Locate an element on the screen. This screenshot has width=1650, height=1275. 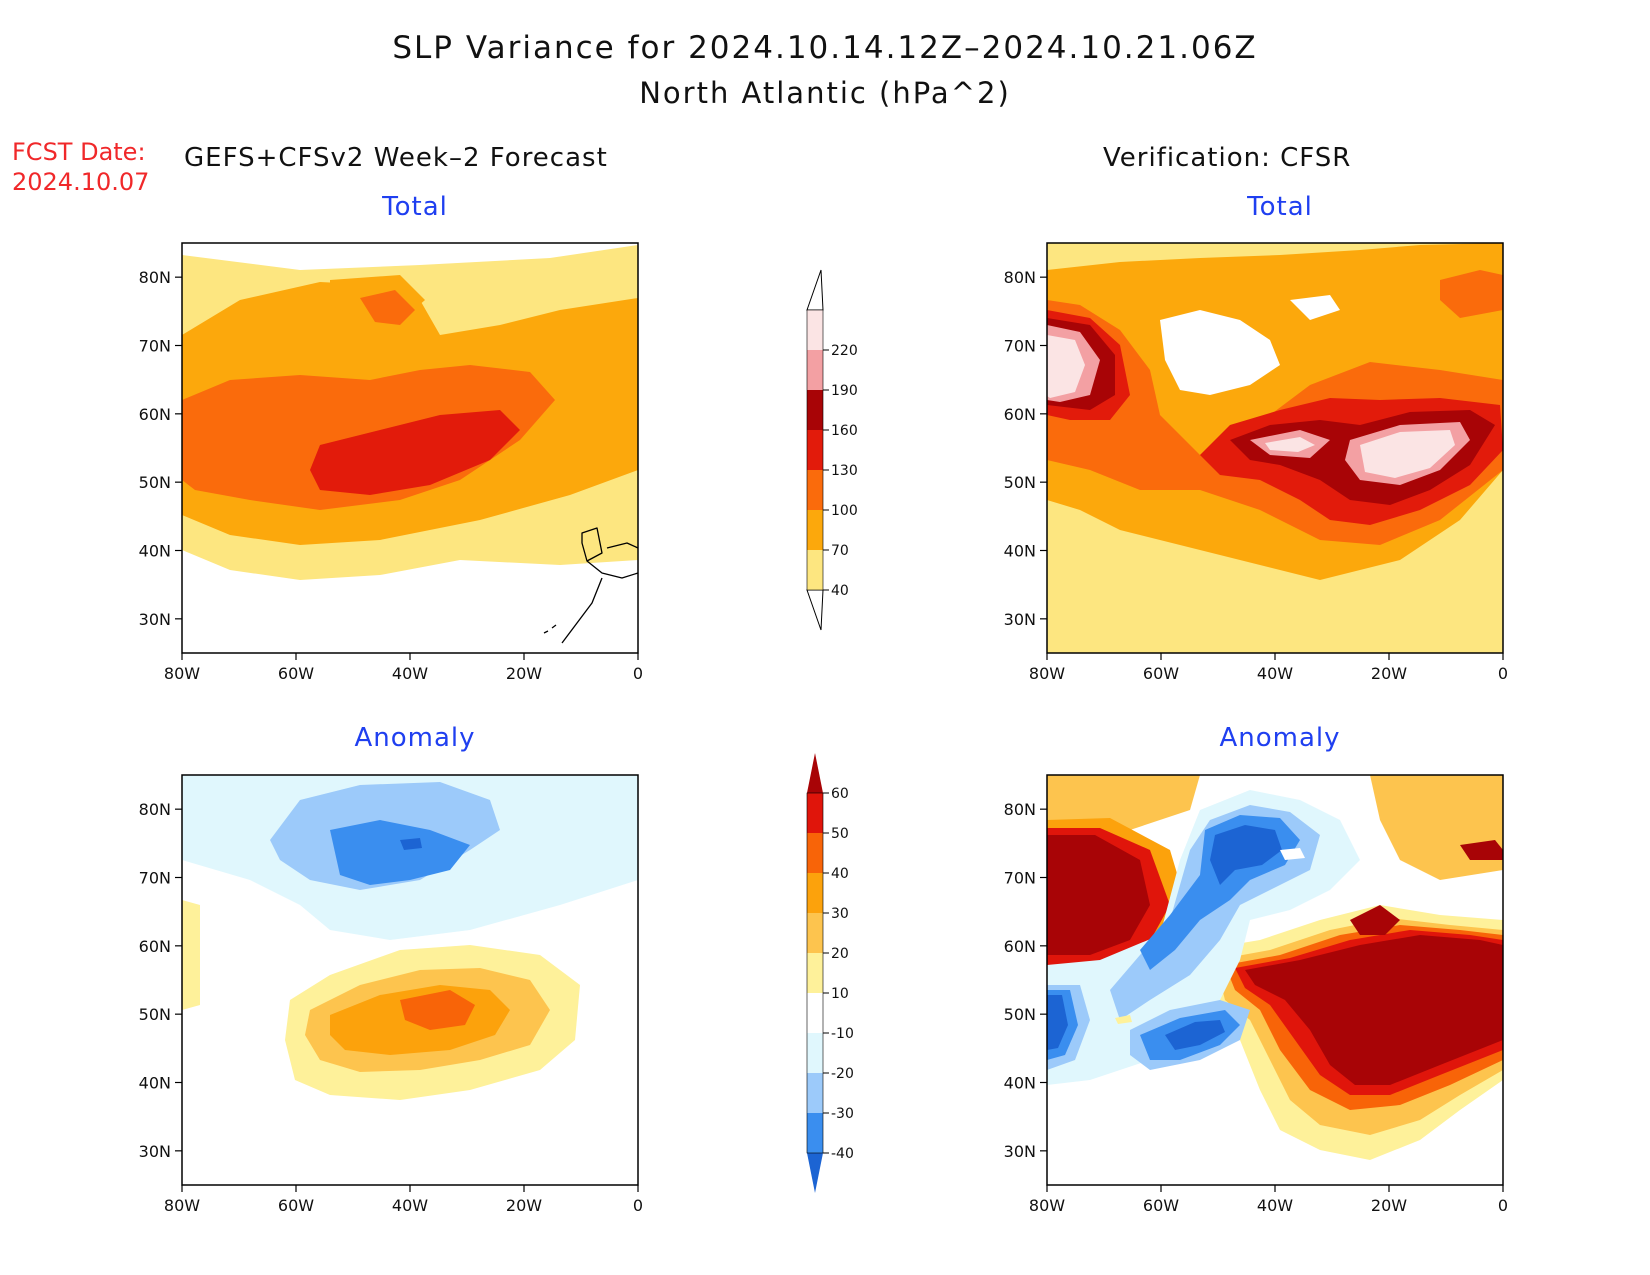
colorbar-label: 130 is located at coordinates (844, 471).